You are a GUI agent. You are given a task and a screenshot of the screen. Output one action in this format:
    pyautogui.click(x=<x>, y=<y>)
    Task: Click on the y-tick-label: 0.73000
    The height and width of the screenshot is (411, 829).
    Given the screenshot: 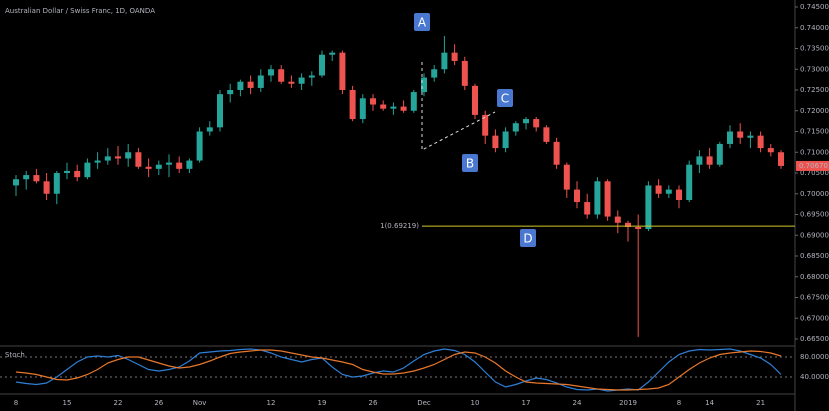 What is the action you would take?
    pyautogui.click(x=814, y=69)
    